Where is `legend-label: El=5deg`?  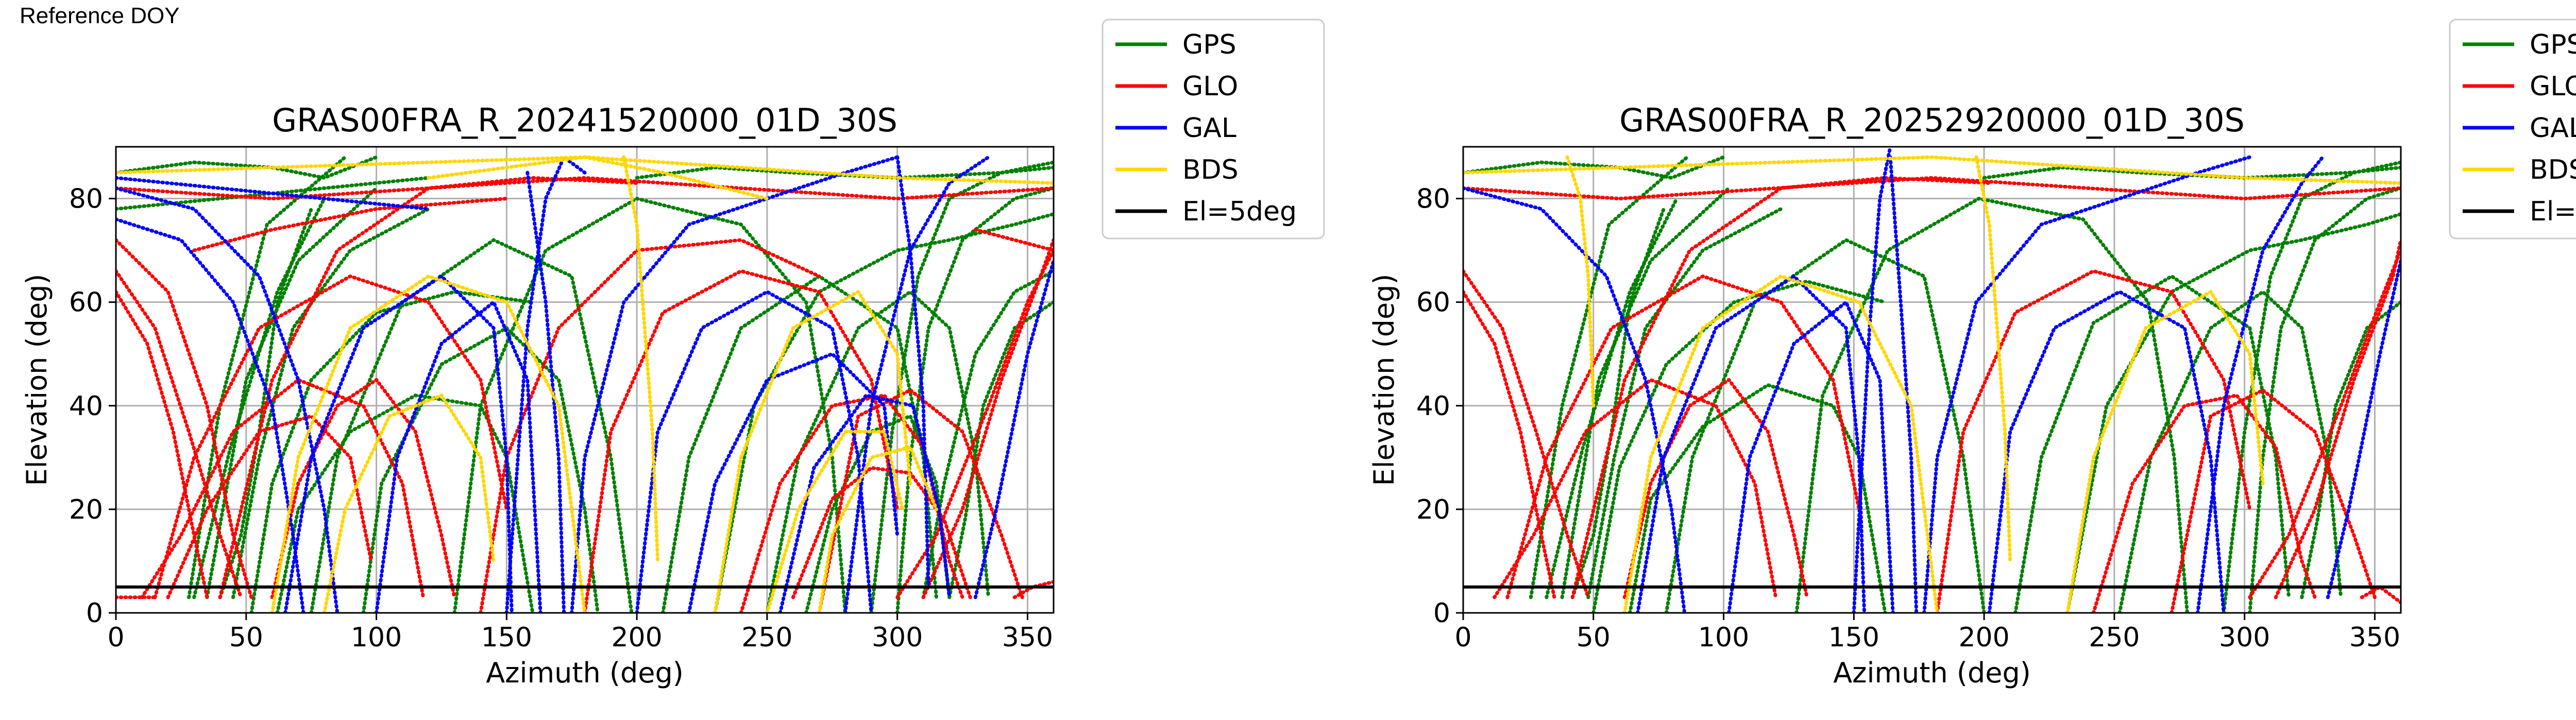 legend-label: El=5deg is located at coordinates (1239, 211).